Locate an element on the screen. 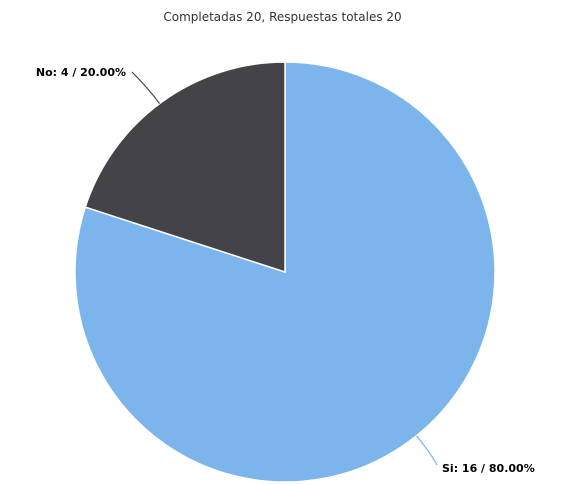  connector-no is located at coordinates (146, 87).